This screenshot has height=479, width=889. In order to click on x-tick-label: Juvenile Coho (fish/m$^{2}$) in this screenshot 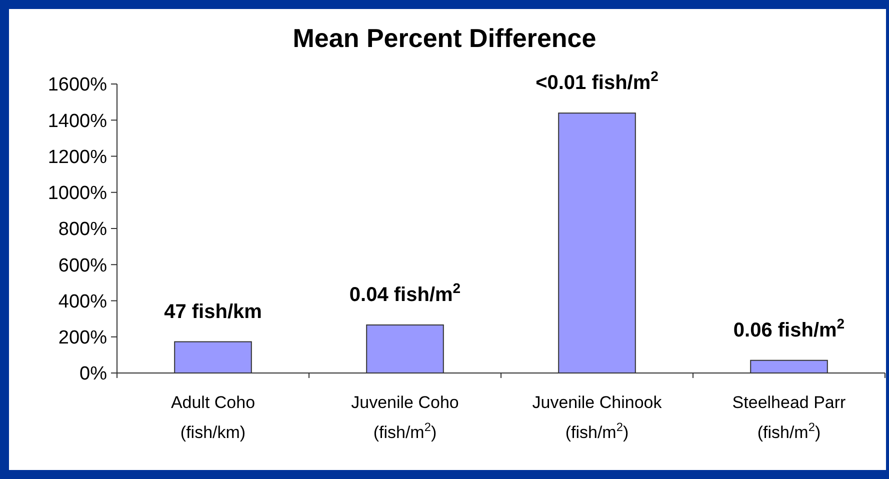, I will do `click(405, 417)`.